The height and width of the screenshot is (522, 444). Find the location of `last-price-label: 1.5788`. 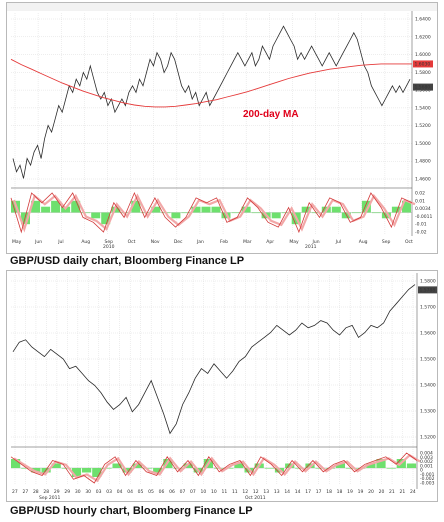

last-price-label: 1.5788 is located at coordinates (428, 290).